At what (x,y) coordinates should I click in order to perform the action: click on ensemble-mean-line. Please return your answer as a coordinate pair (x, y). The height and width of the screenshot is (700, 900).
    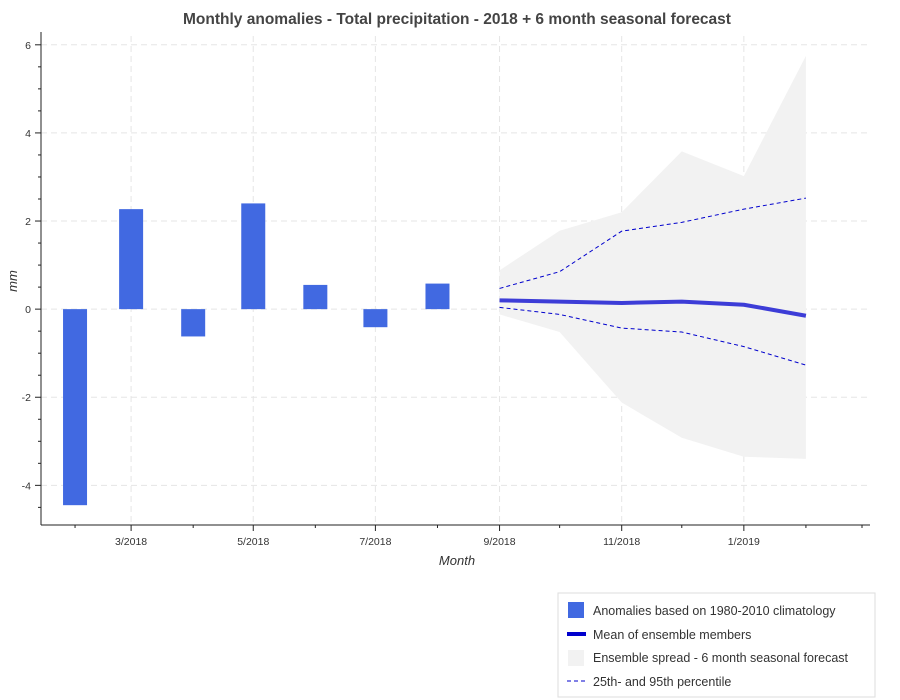
    Looking at the image, I should click on (653, 308).